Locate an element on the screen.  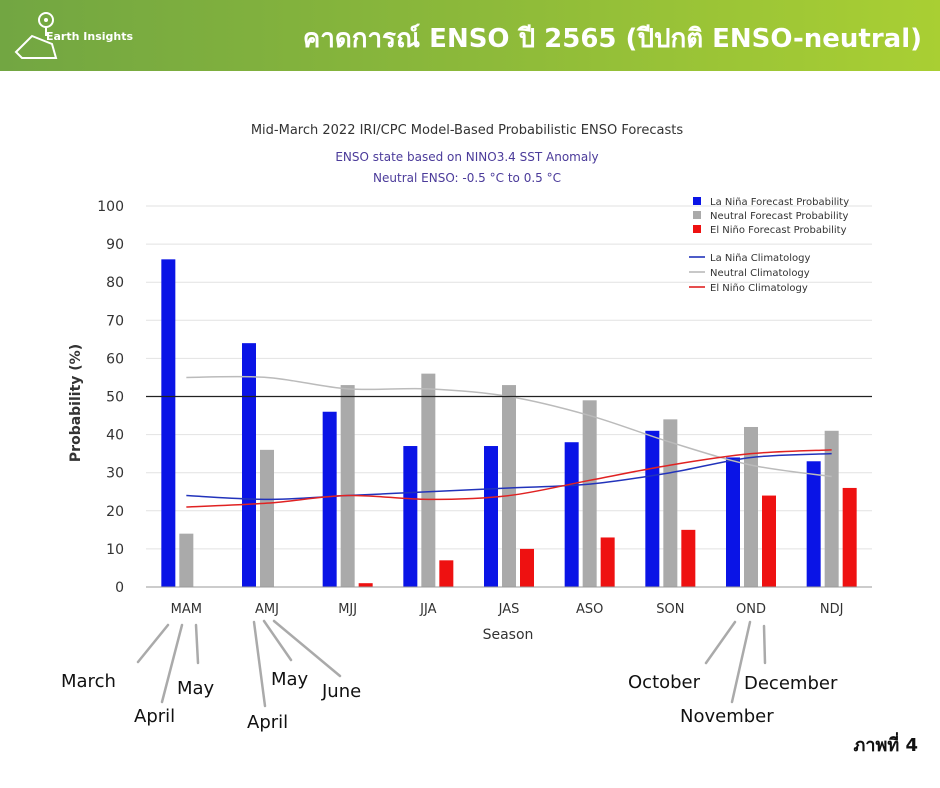
annotation-october: October is located at coordinates (664, 682).